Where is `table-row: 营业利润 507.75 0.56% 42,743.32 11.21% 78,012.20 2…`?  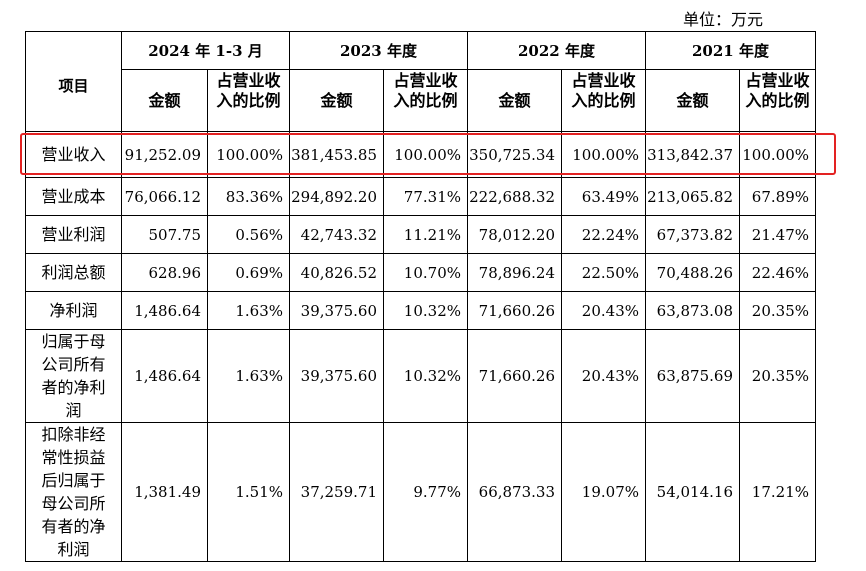
table-row: 营业利润 507.75 0.56% 42,743.32 11.21% 78,012.20 2… is located at coordinates (420, 234).